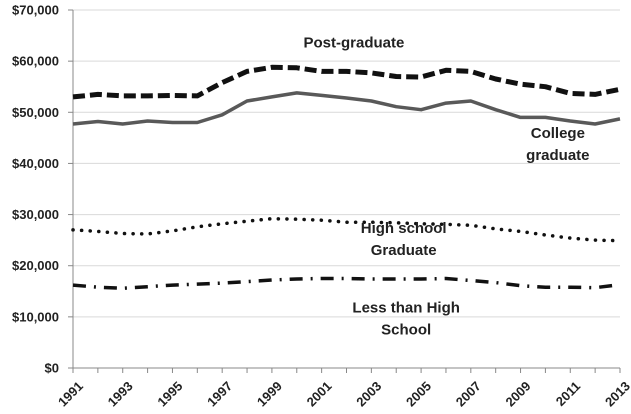 This screenshot has height=414, width=631. Describe the element at coordinates (557, 155) in the screenshot. I see `series-label-line: graduate` at that location.